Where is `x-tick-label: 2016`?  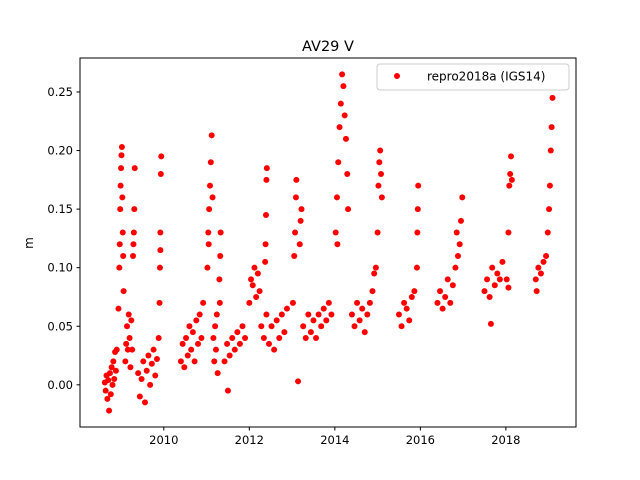 x-tick-label: 2016 is located at coordinates (420, 440).